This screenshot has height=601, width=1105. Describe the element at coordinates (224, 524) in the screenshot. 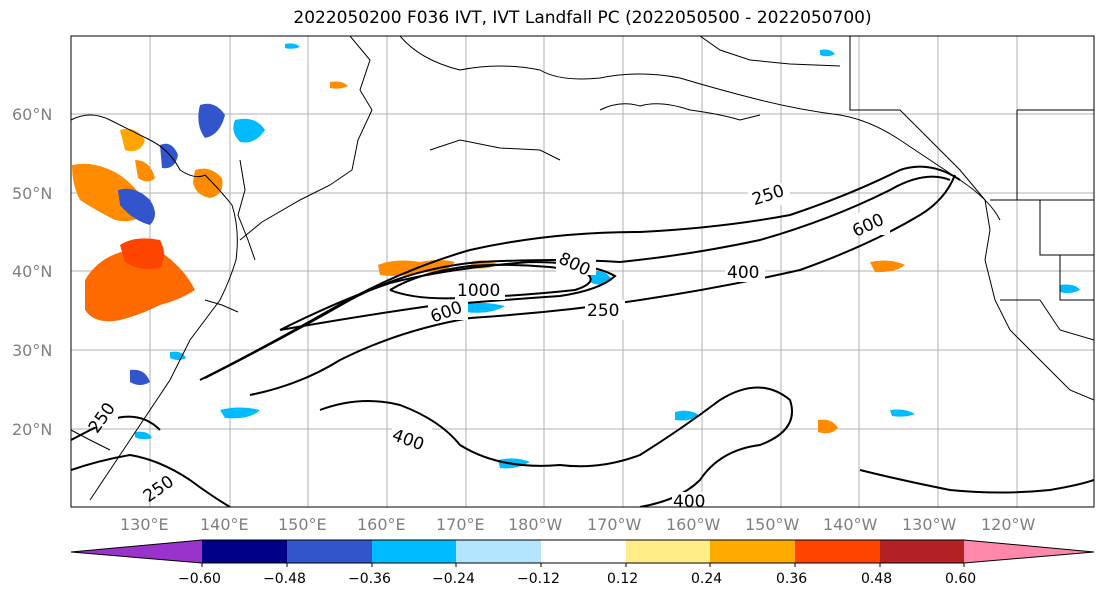

I see `lon-label: 140°E` at that location.